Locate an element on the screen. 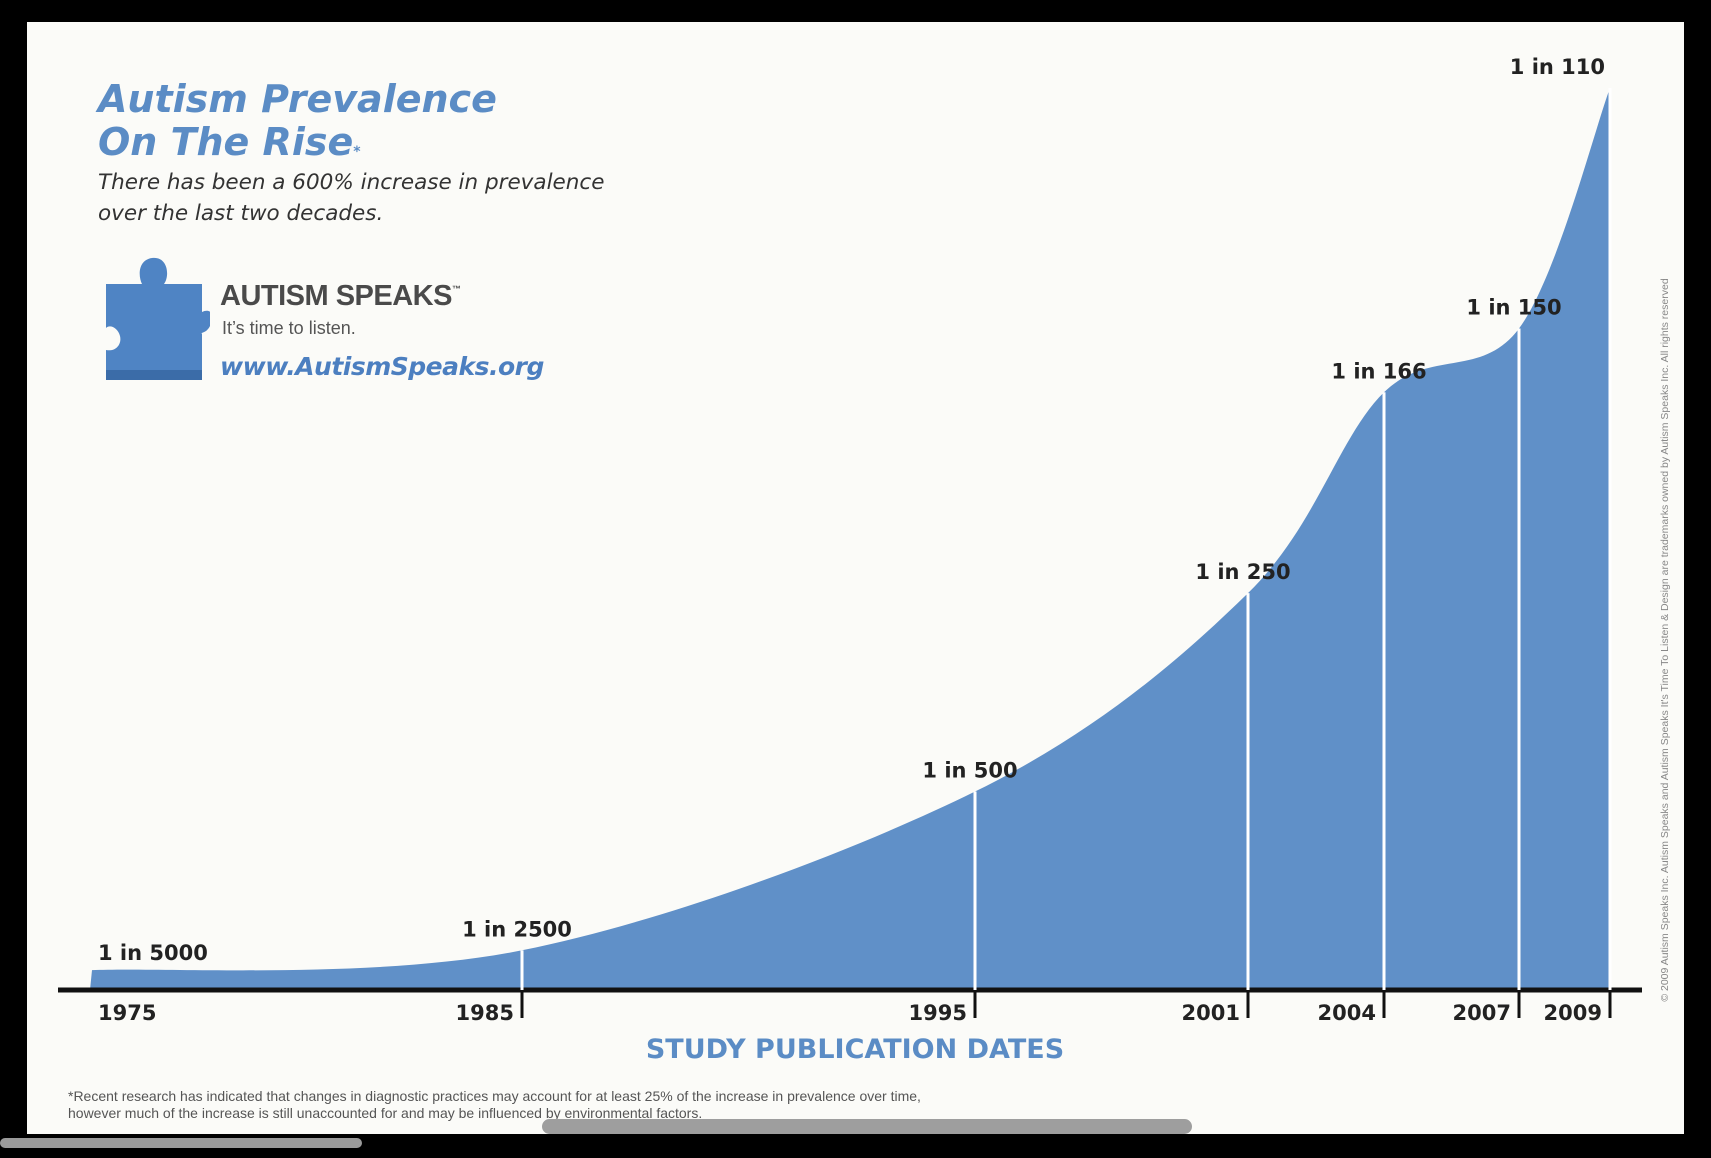  x-tick-label: 2001 is located at coordinates (1211, 1013).